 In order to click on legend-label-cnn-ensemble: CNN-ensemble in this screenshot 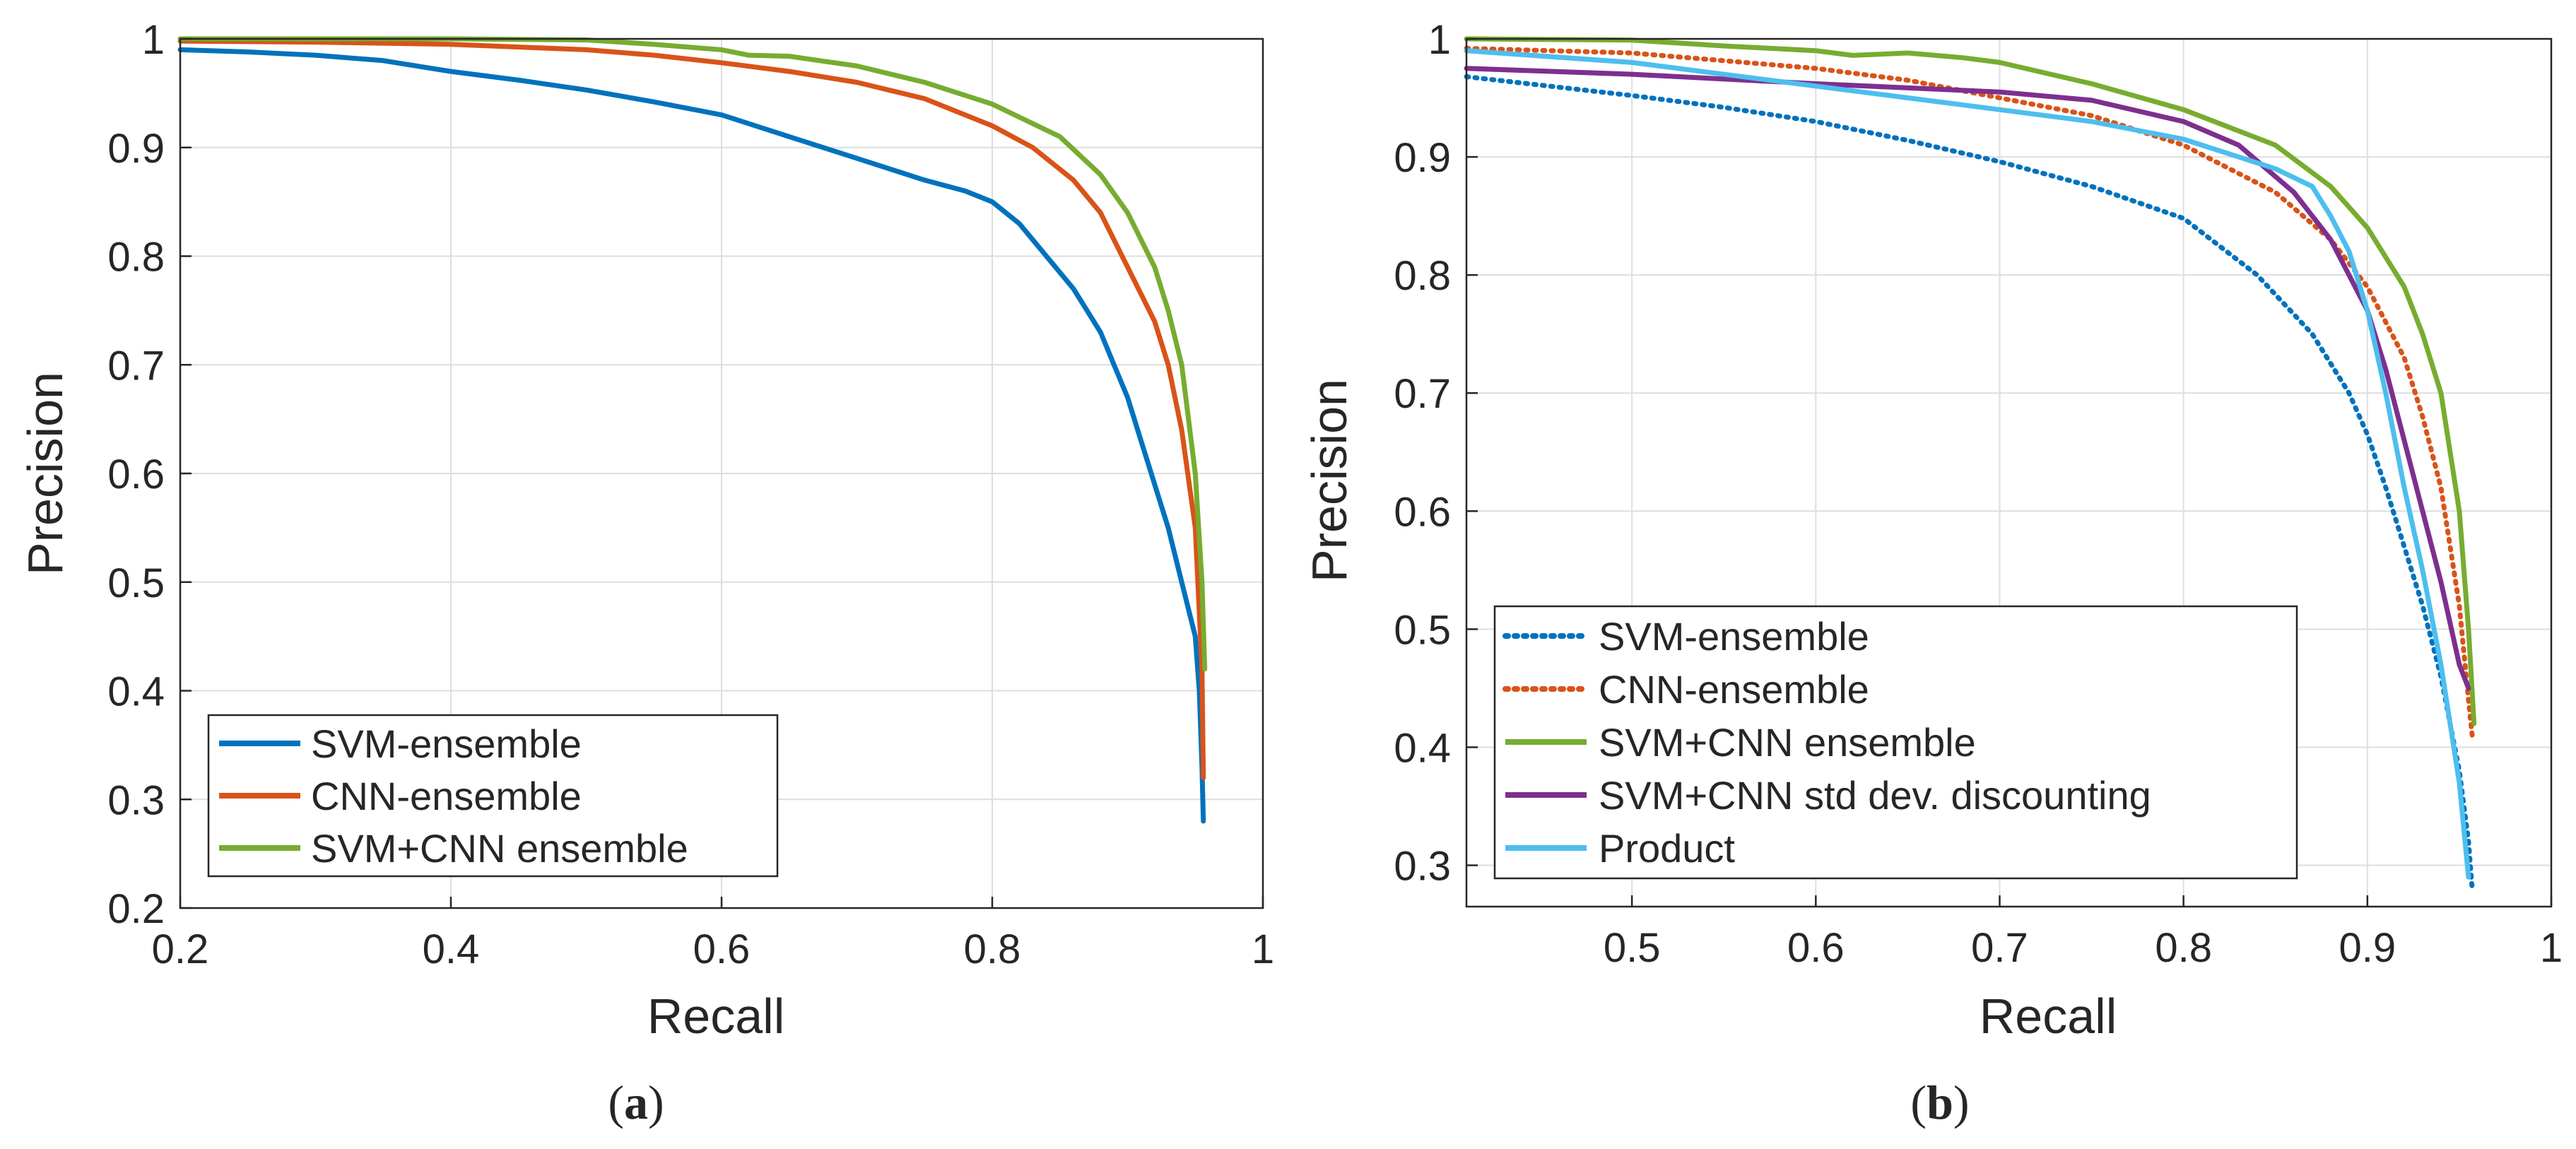, I will do `click(446, 796)`.